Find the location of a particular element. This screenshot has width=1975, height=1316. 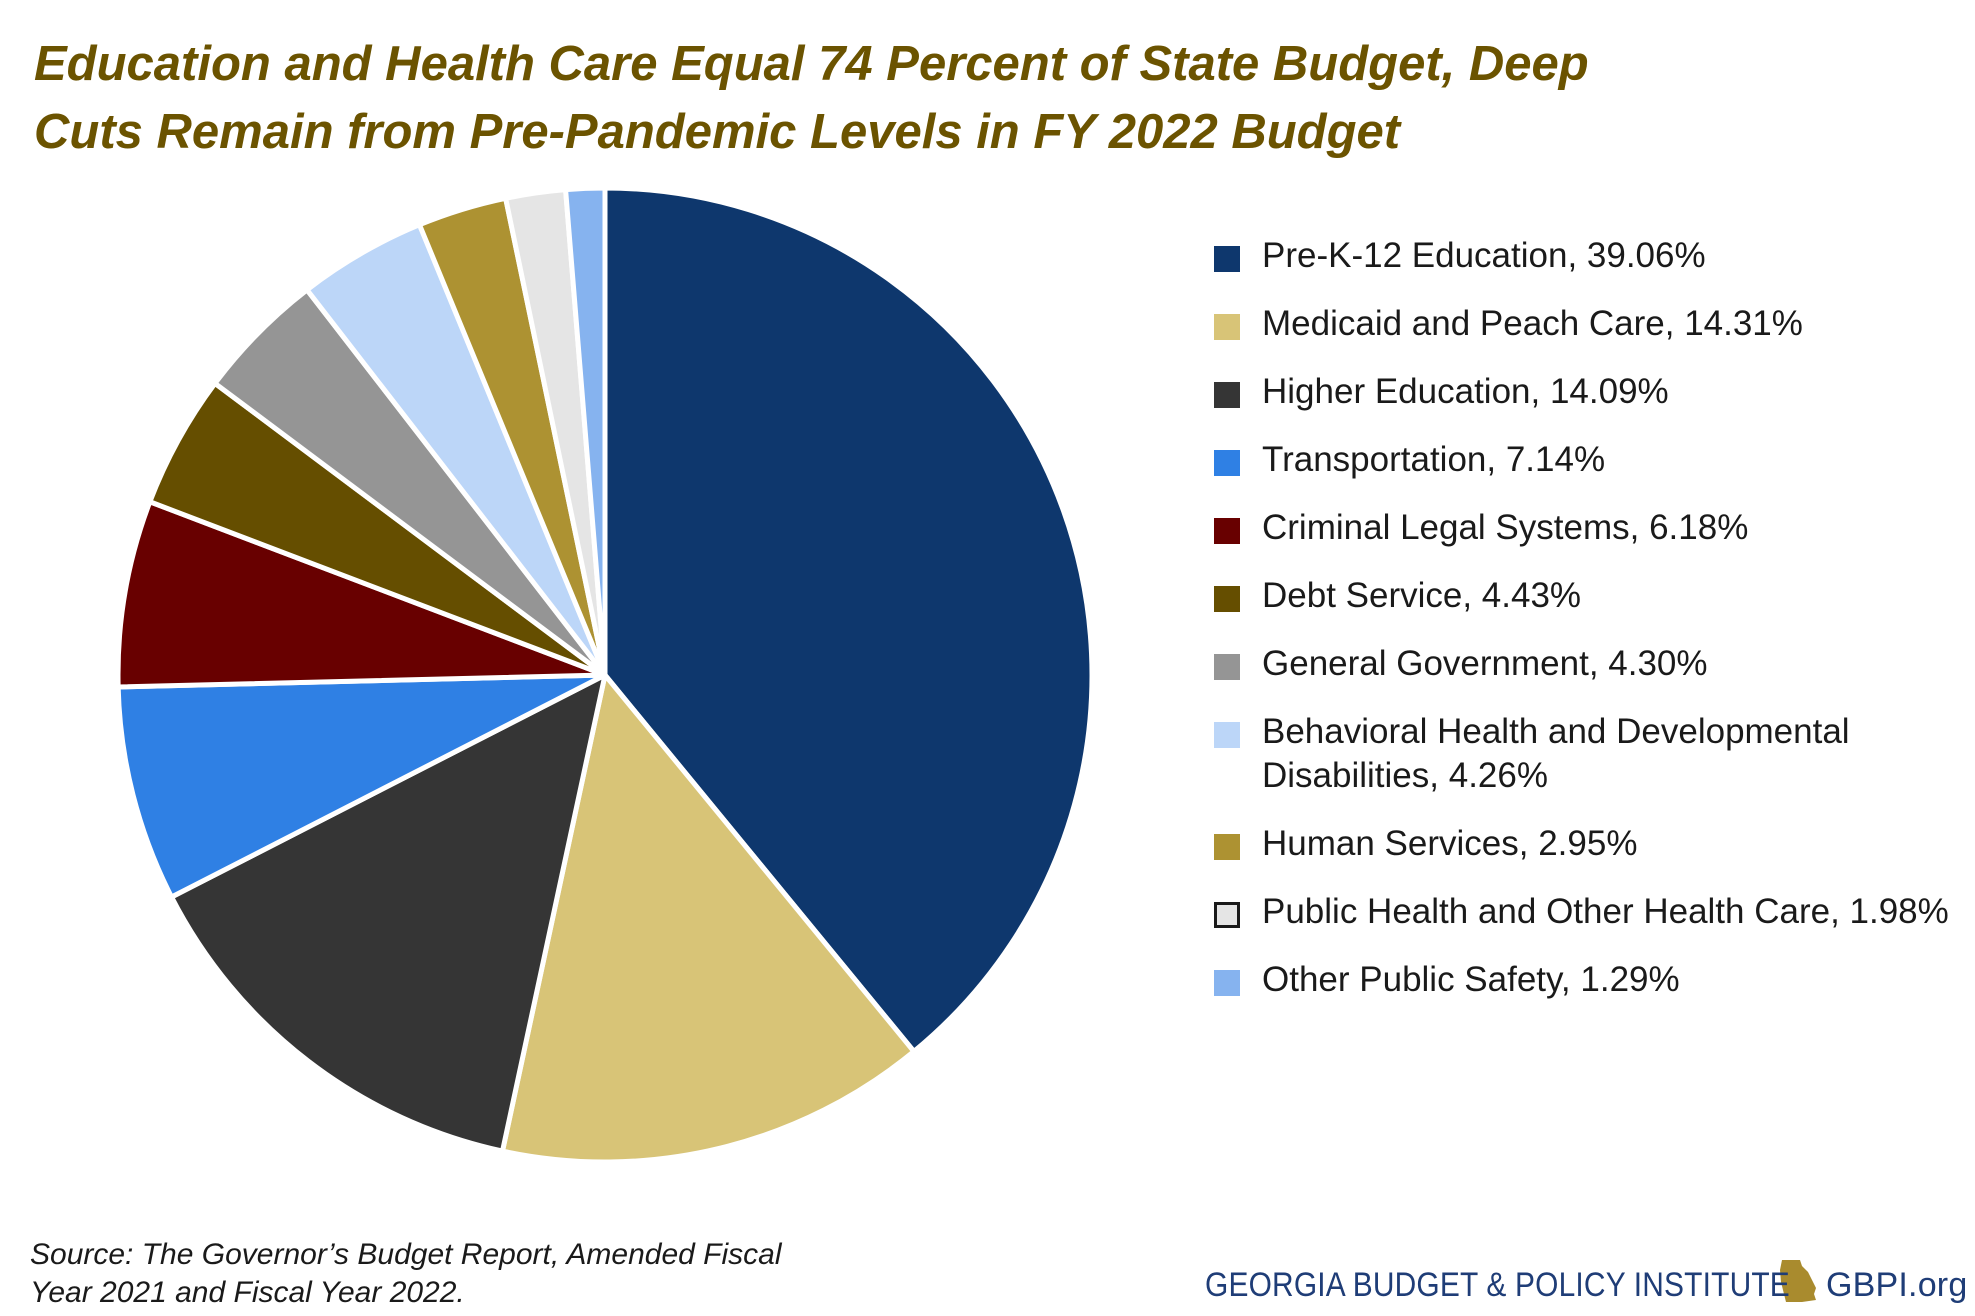

legend-label: Pre-K-12 Education, 39.06% is located at coordinates (1484, 255).